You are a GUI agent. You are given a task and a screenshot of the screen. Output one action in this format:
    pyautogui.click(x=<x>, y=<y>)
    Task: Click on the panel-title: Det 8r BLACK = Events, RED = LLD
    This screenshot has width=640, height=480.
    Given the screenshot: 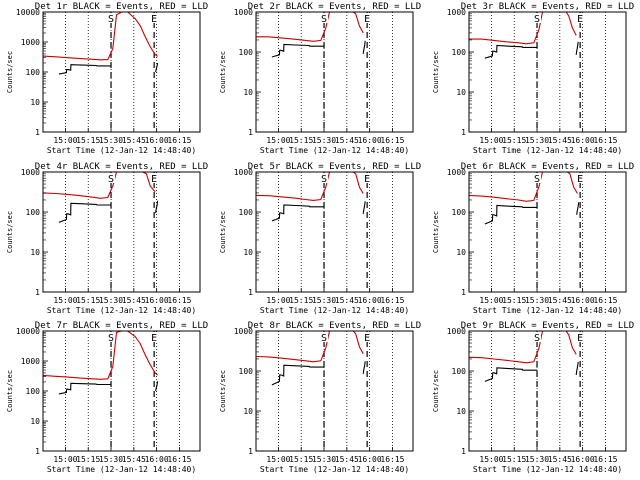 What is the action you would take?
    pyautogui.click(x=334, y=326)
    